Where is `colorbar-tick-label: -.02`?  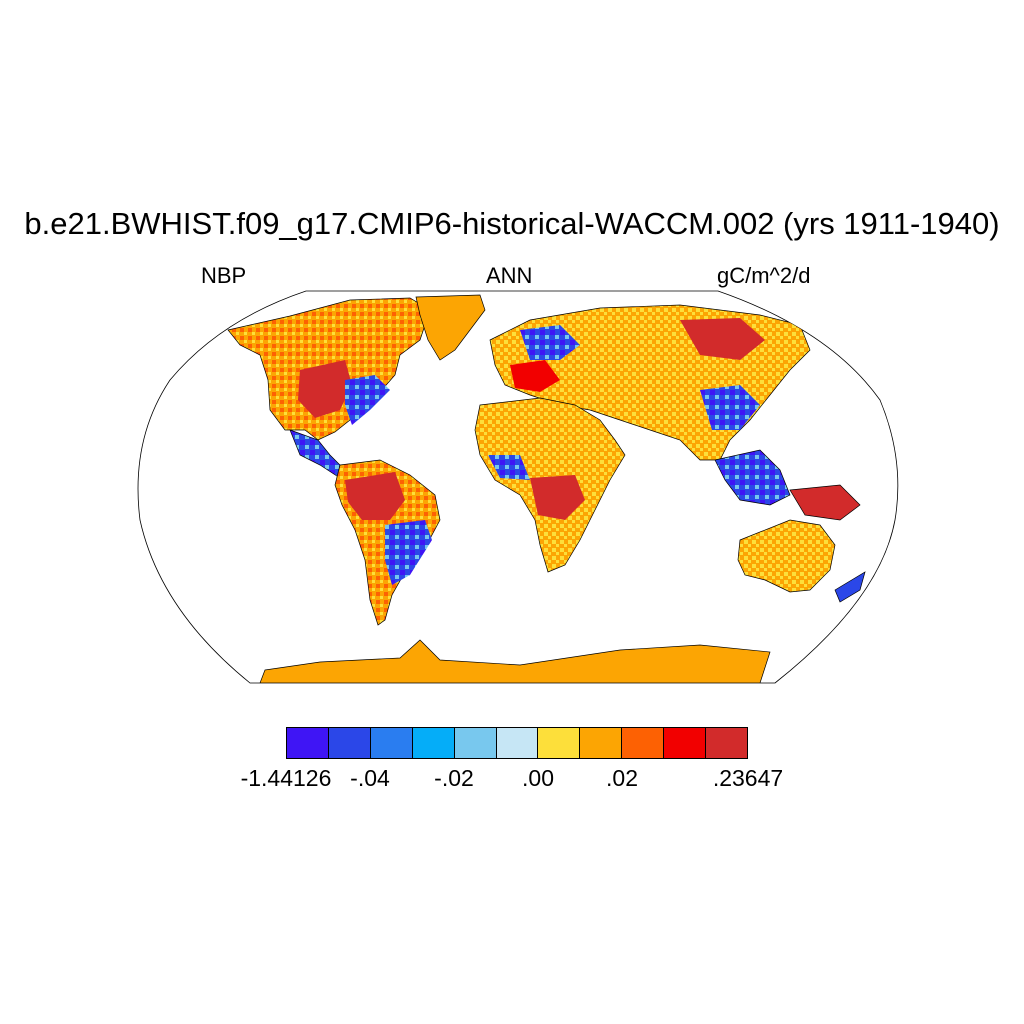
colorbar-tick-label: -.02 is located at coordinates (454, 778).